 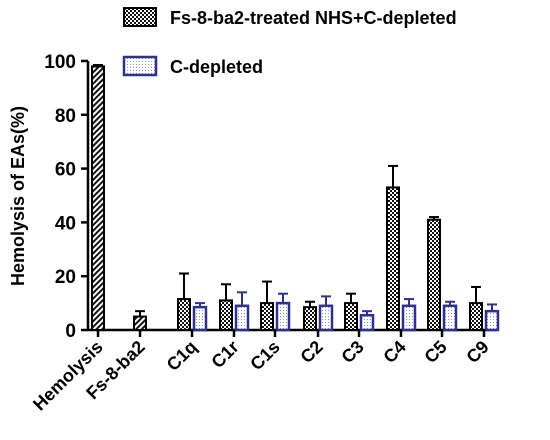 I want to click on legend-item-series-1: Fs-8-ba2-treated NHS+C-depleted, so click(x=290, y=17).